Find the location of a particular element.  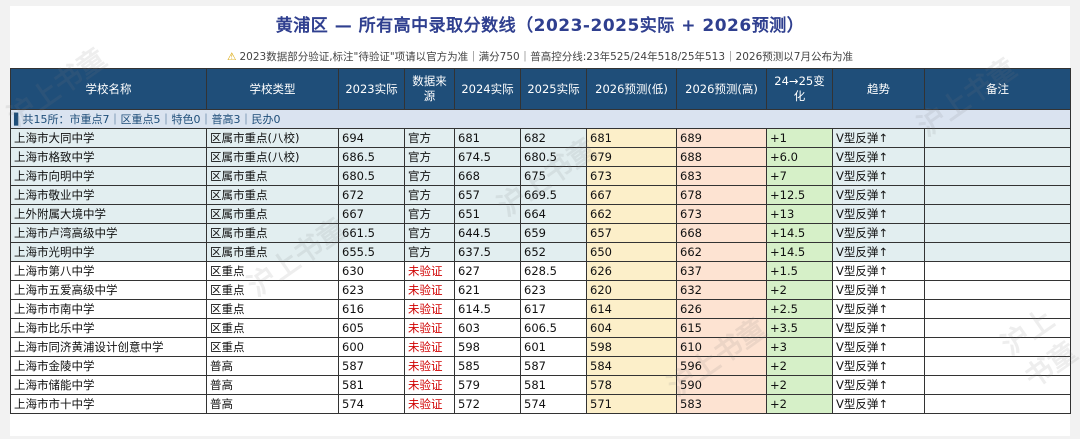

cell-y2025: 652 is located at coordinates (553, 252).